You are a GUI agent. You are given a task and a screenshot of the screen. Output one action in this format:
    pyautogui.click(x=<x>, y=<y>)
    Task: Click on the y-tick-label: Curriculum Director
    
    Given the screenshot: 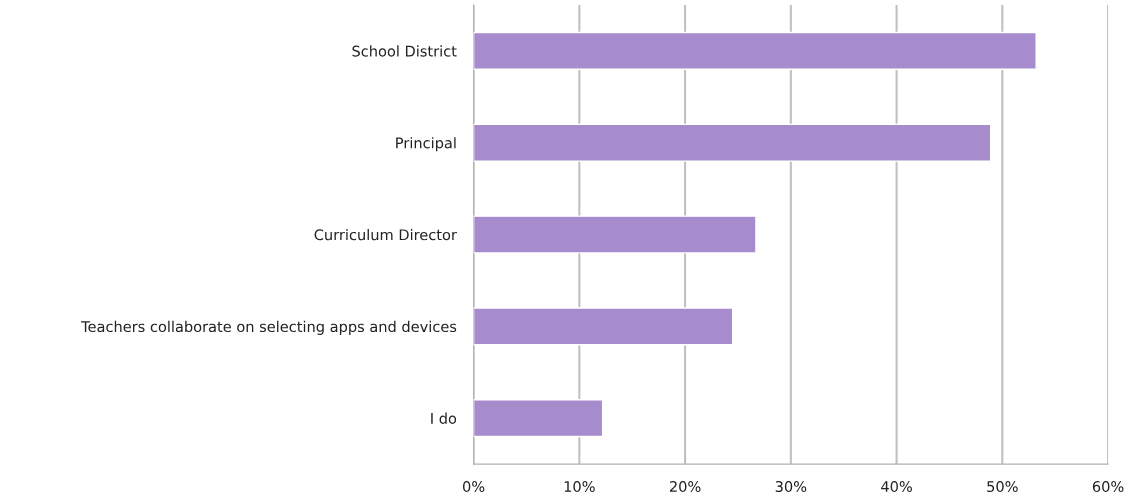 What is the action you would take?
    pyautogui.click(x=385, y=234)
    